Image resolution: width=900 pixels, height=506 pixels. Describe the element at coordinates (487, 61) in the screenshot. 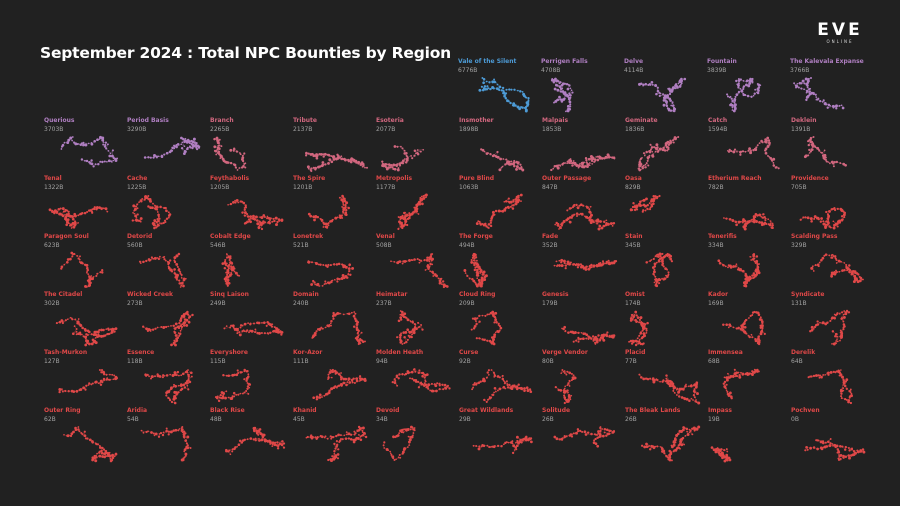

I see `region-name: Vale of the Silent` at that location.